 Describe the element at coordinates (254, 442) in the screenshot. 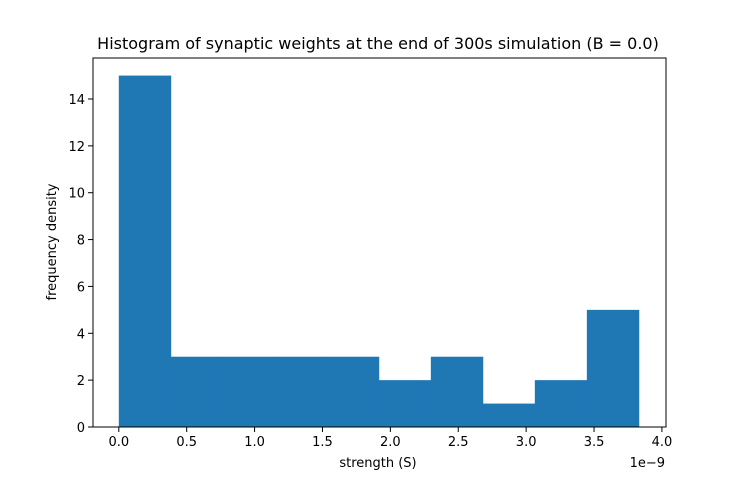

I see `x-tick-label: 1.0` at that location.